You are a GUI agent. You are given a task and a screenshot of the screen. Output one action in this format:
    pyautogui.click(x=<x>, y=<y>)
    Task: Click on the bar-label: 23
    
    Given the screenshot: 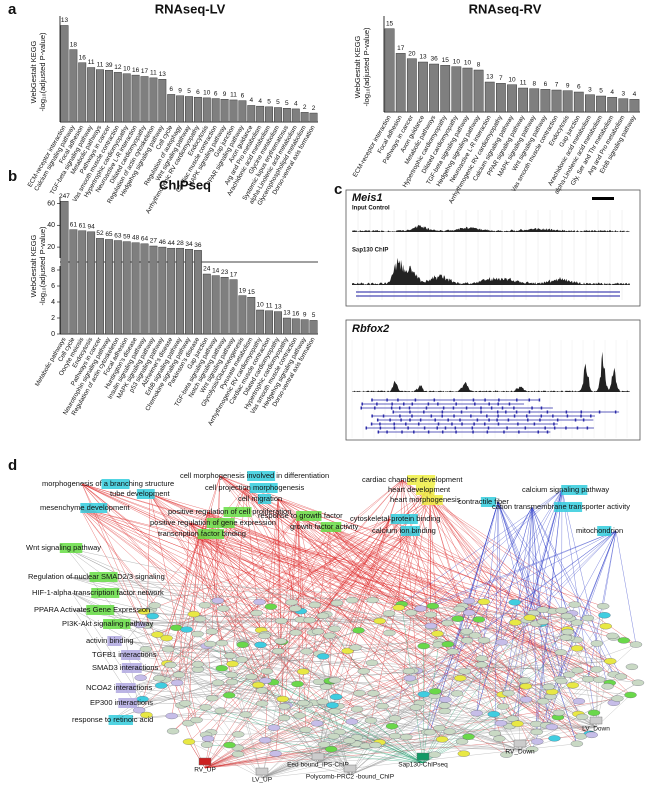 What is the action you would take?
    pyautogui.click(x=225, y=272)
    